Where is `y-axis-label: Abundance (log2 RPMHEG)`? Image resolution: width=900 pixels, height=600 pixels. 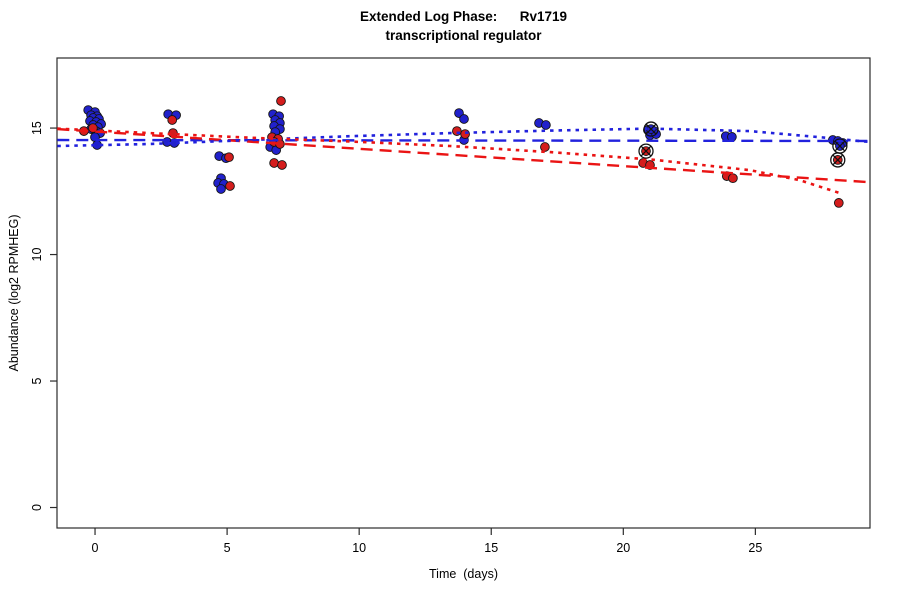
y-axis-label: Abundance (log2 RPMHEG) is located at coordinates (14, 293).